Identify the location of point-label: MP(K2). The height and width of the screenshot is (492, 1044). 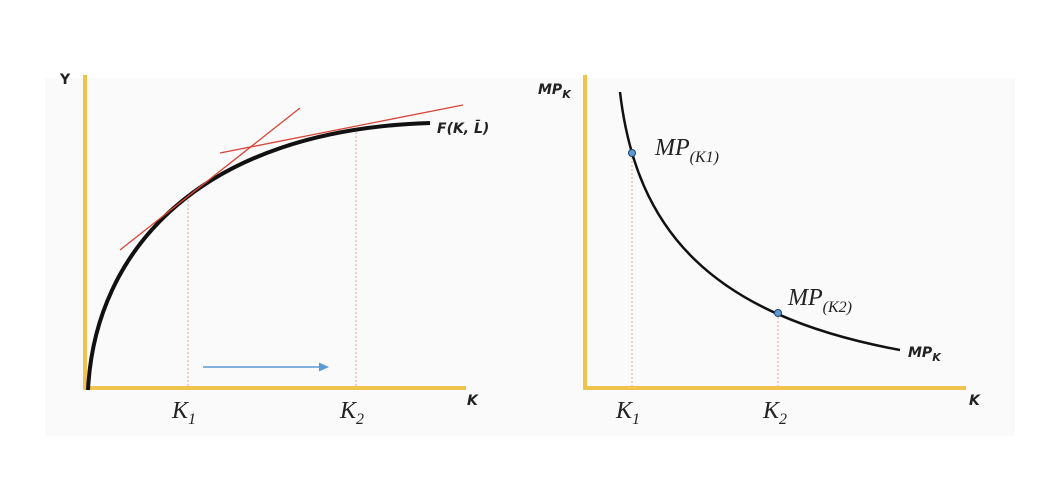
(819, 300).